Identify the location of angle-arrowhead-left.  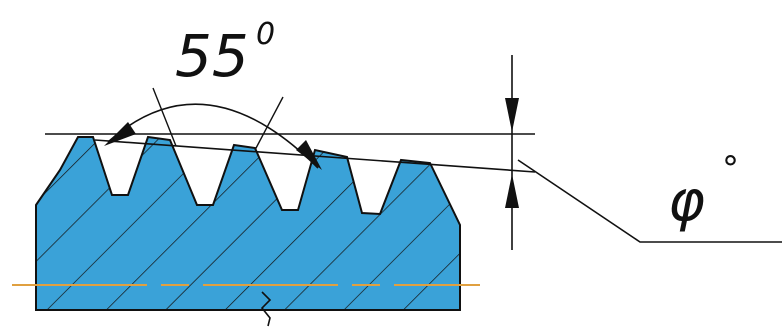
(120, 134).